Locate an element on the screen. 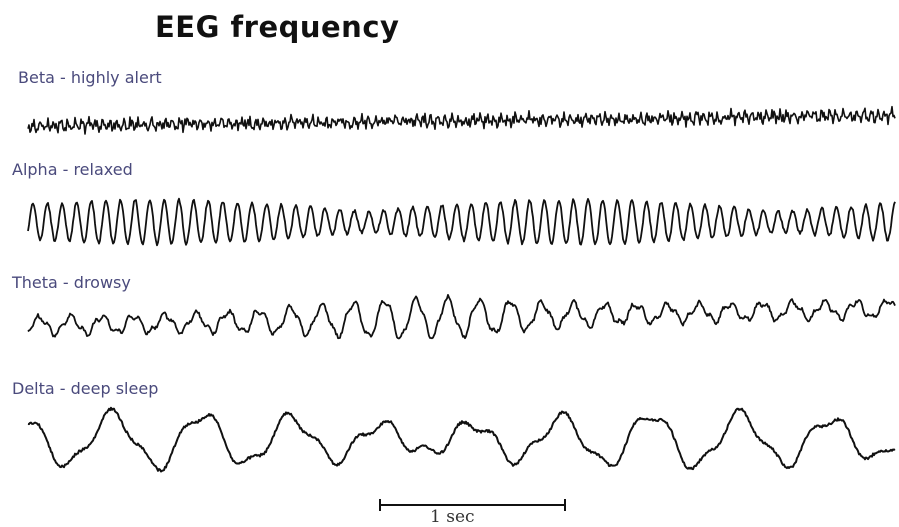  diagram-title: EEG frequency is located at coordinates (277, 27).